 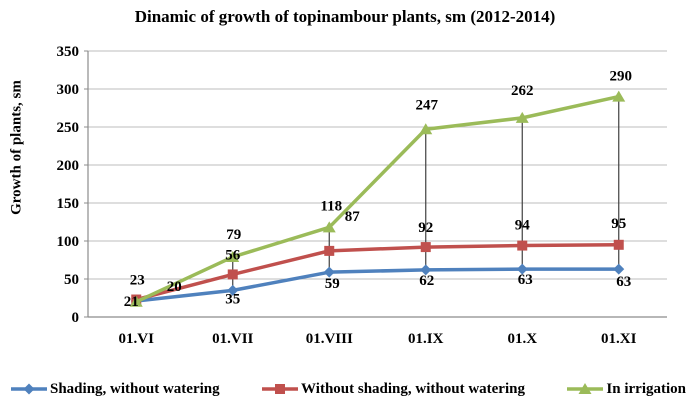 What do you see at coordinates (232, 339) in the screenshot?
I see `x-tick-label: 01.VII` at bounding box center [232, 339].